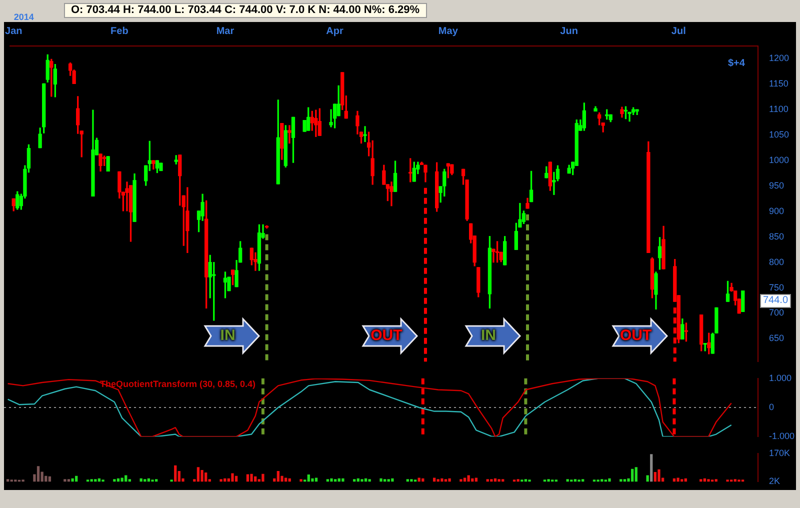  Describe the element at coordinates (776, 313) in the screenshot. I see `y-tick-label: 700` at that location.